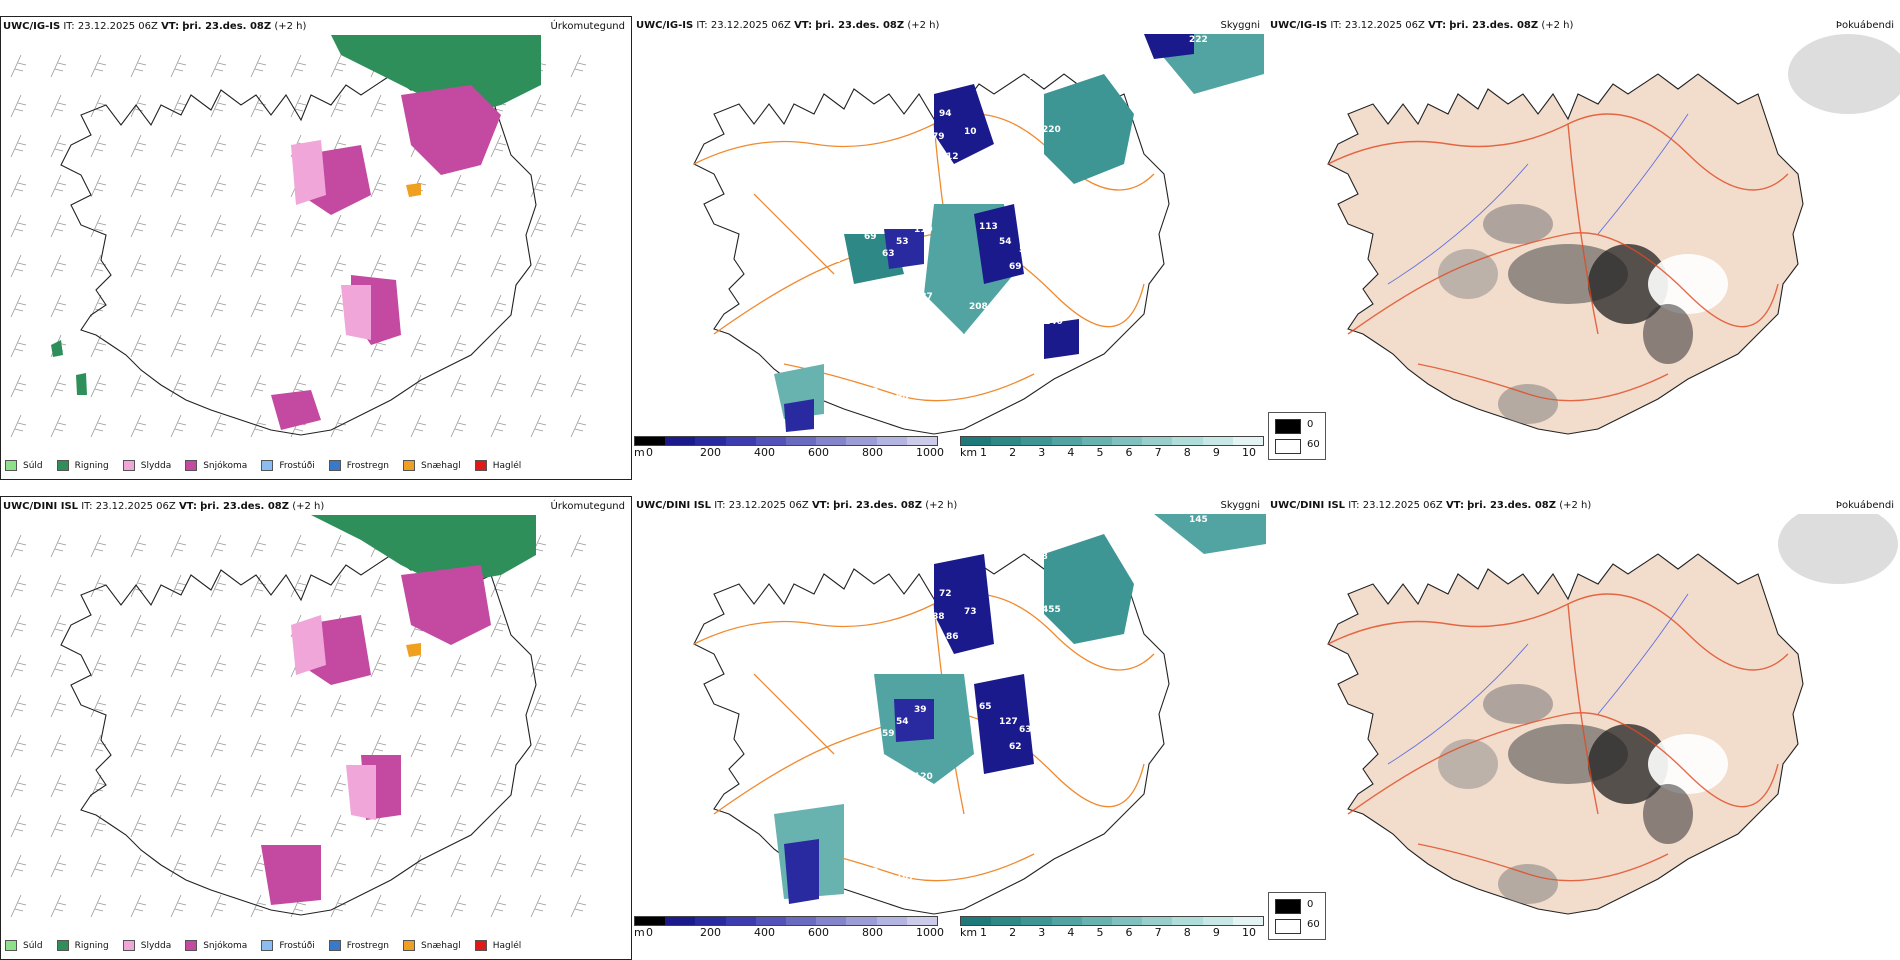 The width and height of the screenshot is (1900, 960). Describe the element at coordinates (1008, 722) in the screenshot. I see `cloudbase-label: 127` at that location.